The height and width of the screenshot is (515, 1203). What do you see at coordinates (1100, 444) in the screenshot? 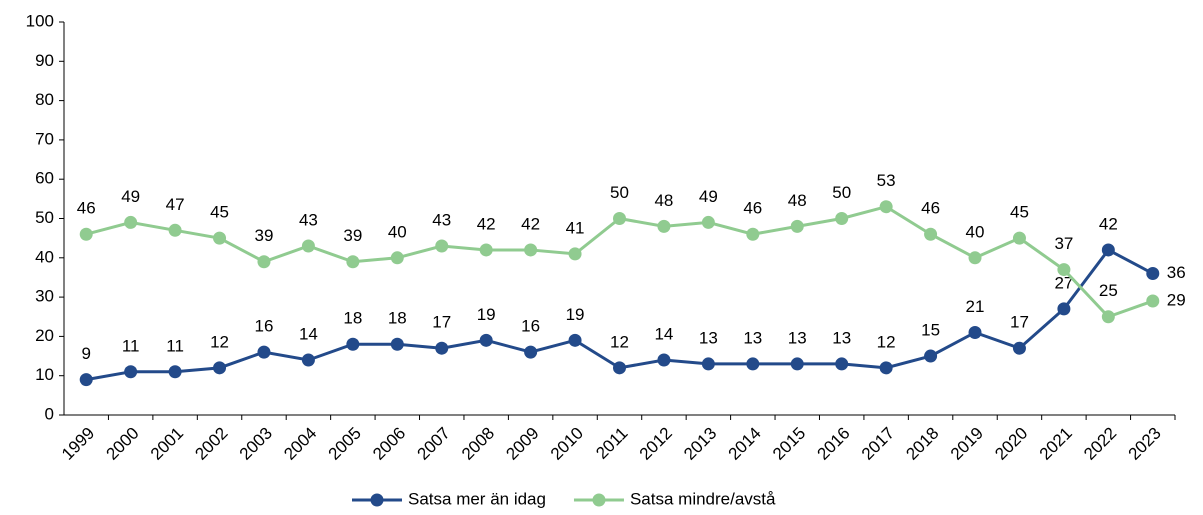
I see `x-tick-label: 2022` at bounding box center [1100, 444].